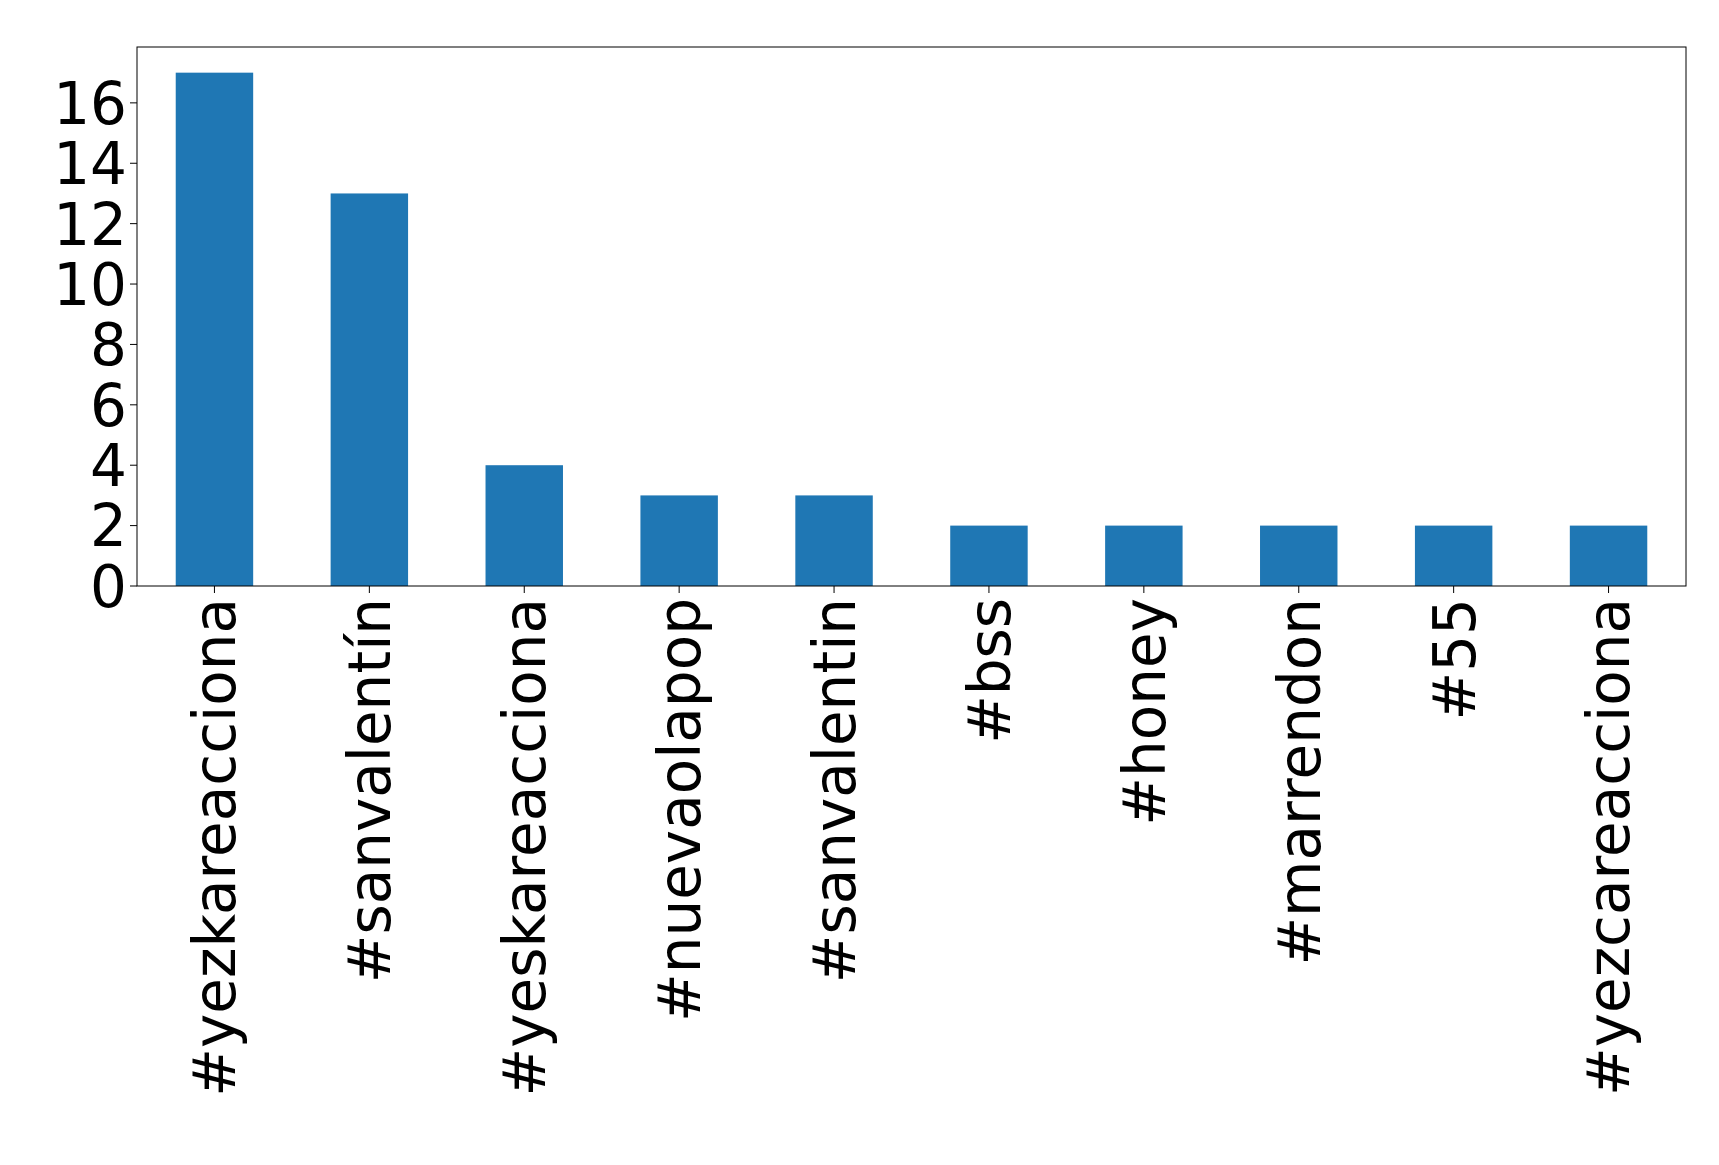  I want to click on x-tick-label: #yezcareacciona, so click(1609, 847).